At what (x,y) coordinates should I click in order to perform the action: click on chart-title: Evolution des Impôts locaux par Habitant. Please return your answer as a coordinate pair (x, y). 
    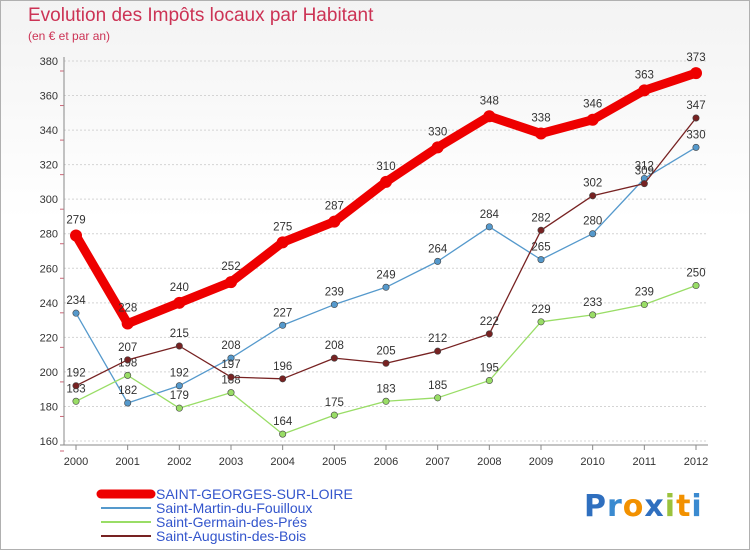
    Looking at the image, I should click on (201, 15).